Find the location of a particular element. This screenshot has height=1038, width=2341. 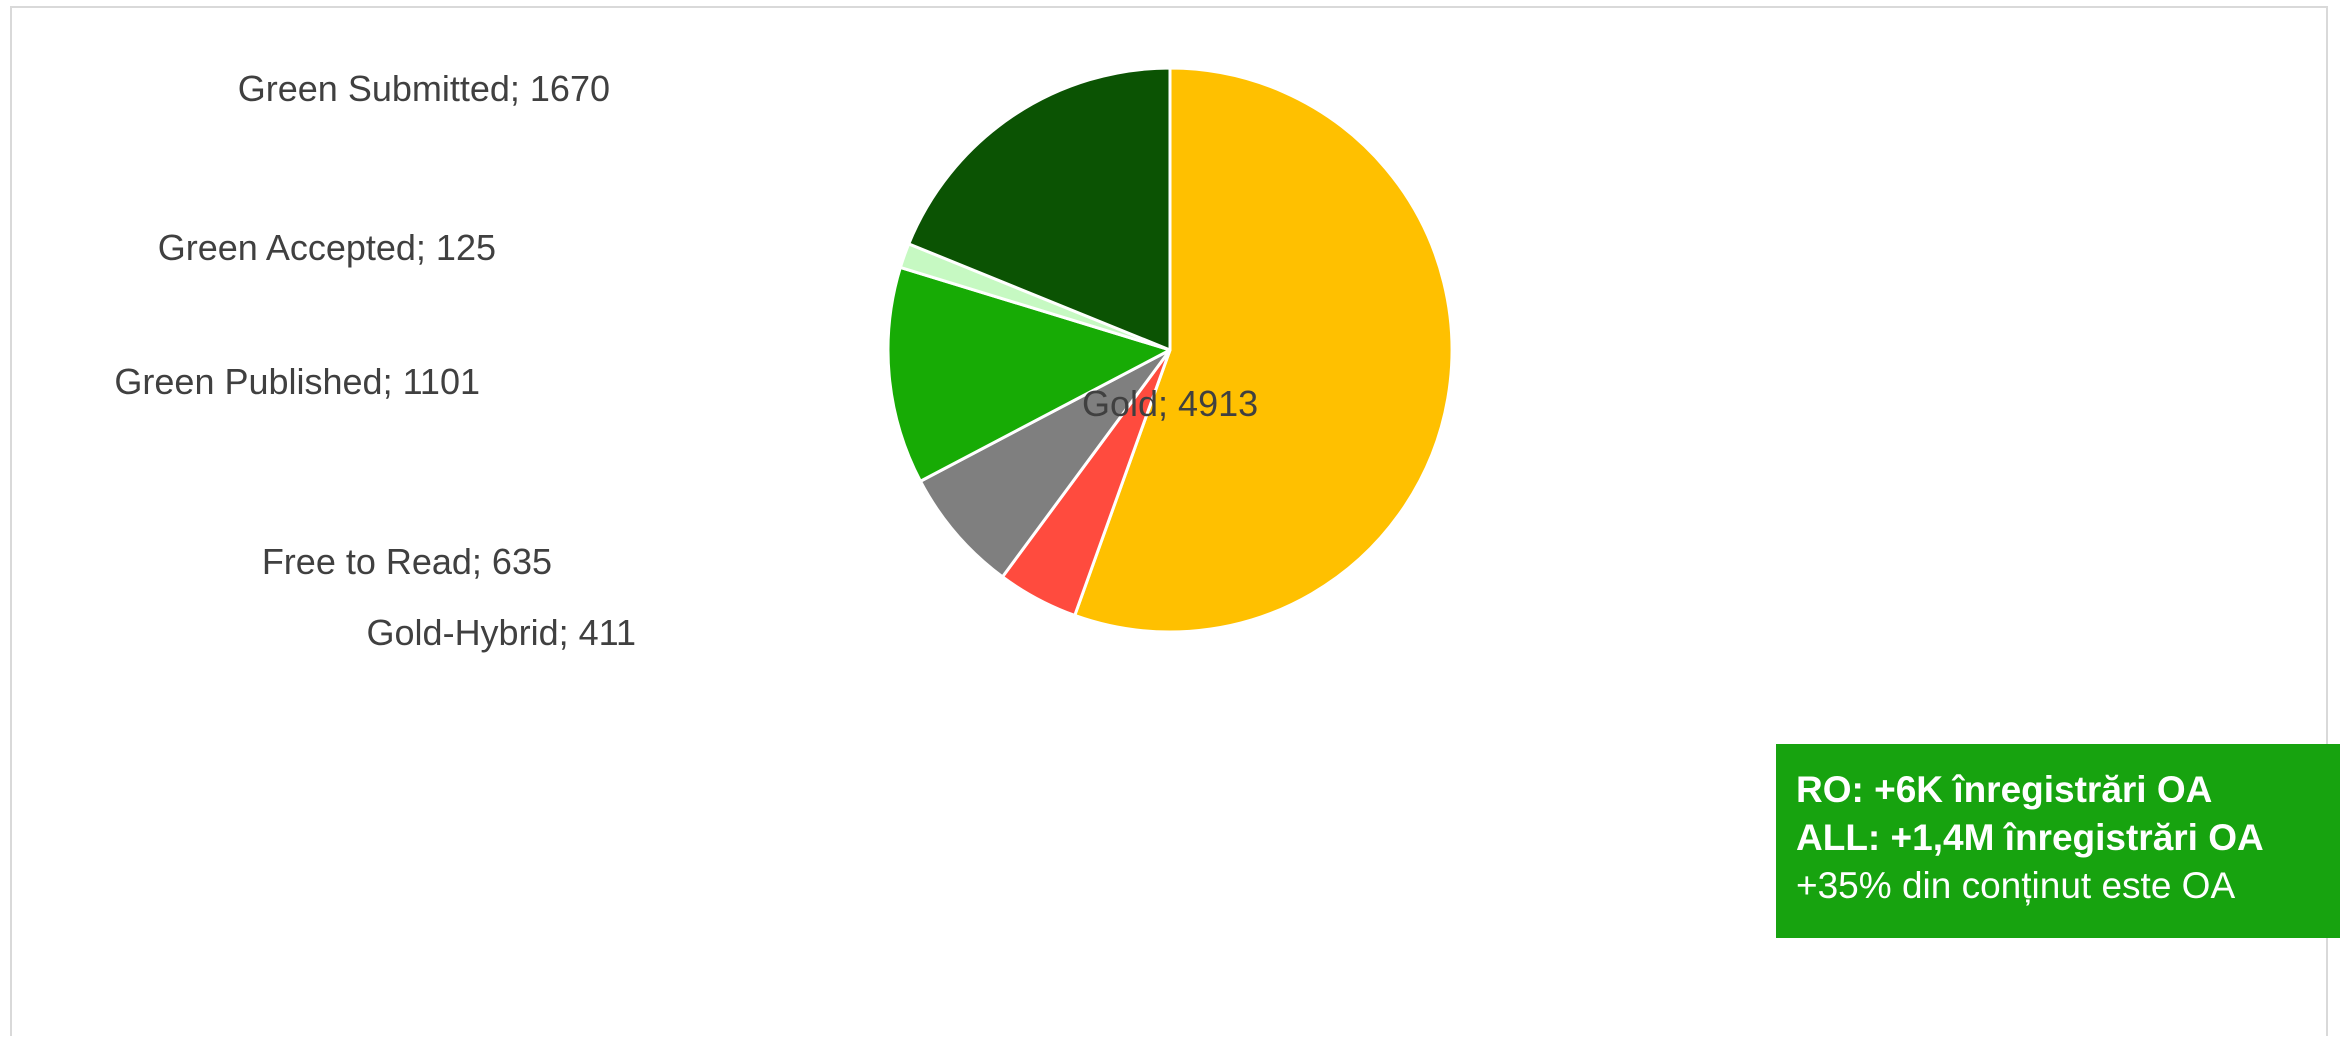

pie-slices is located at coordinates (1170, 350).